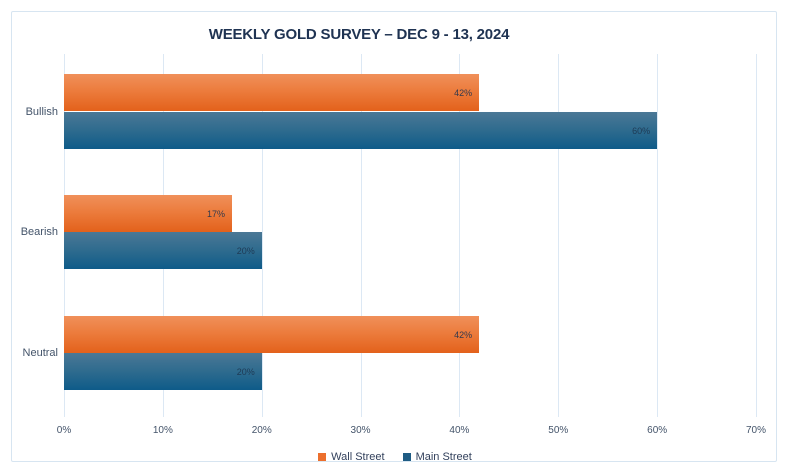 The height and width of the screenshot is (466, 806). Describe the element at coordinates (148, 213) in the screenshot. I see `bar-wall-street-bearish: 17%` at that location.